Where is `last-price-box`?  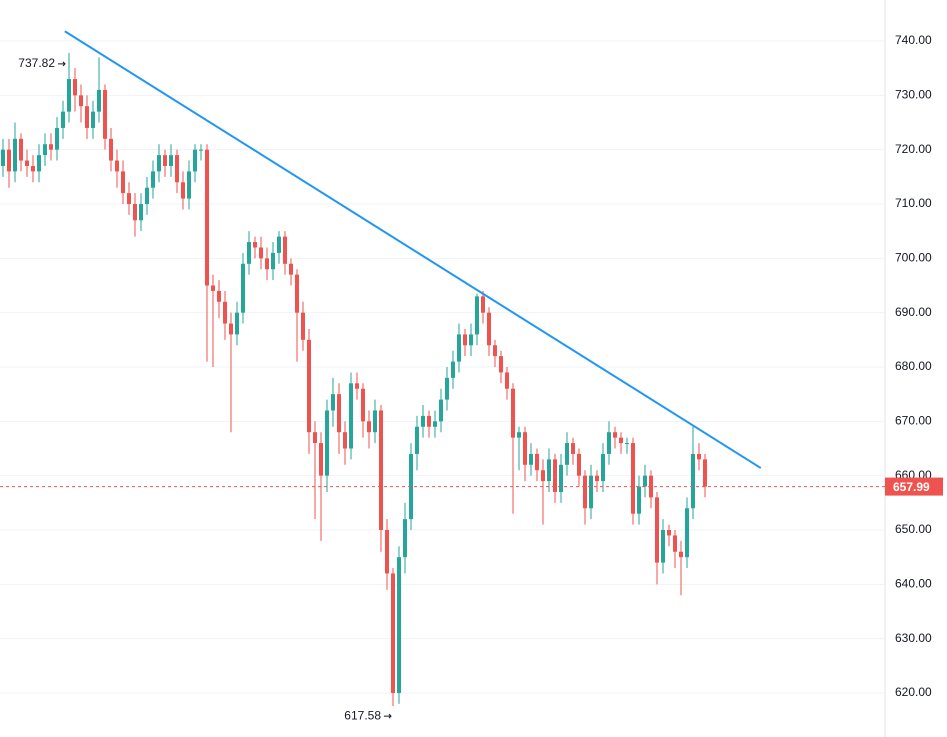
last-price-box is located at coordinates (914, 486).